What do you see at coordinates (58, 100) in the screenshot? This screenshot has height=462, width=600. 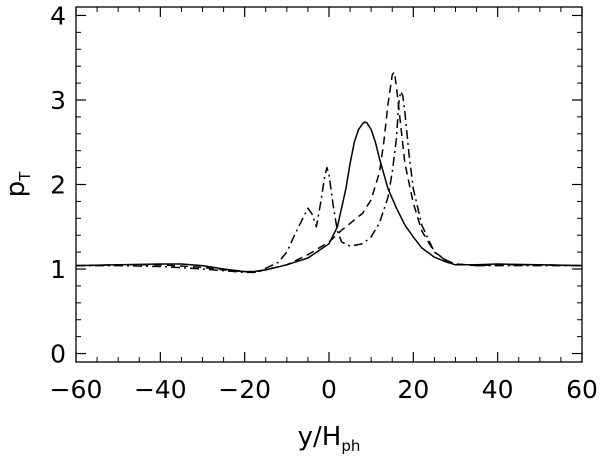 I see `y-tick-label: 3` at bounding box center [58, 100].